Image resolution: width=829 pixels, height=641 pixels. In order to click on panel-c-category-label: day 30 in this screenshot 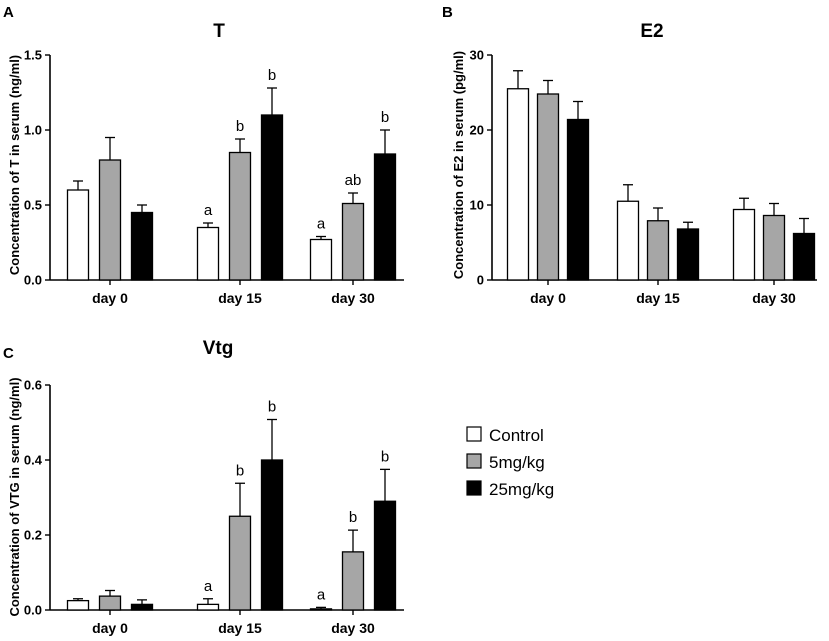, I will do `click(353, 628)`.